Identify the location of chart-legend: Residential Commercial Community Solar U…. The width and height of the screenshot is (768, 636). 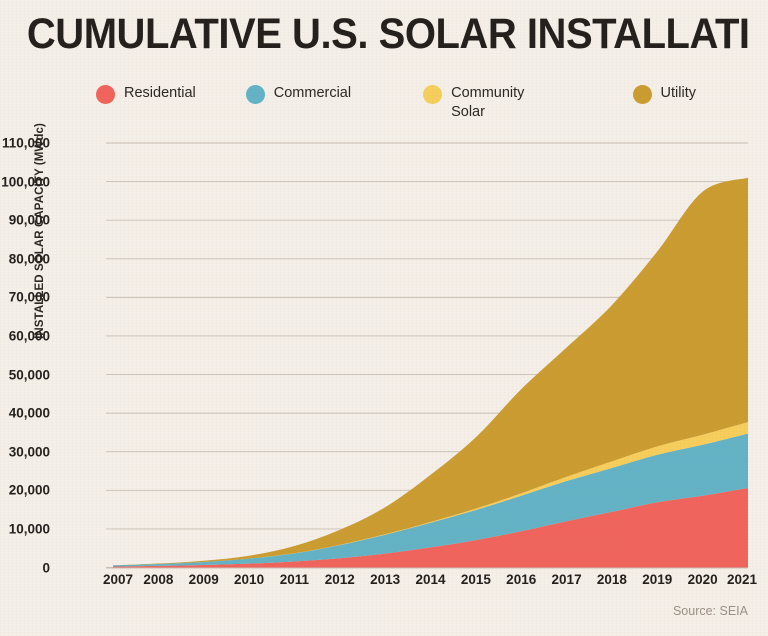
(396, 102).